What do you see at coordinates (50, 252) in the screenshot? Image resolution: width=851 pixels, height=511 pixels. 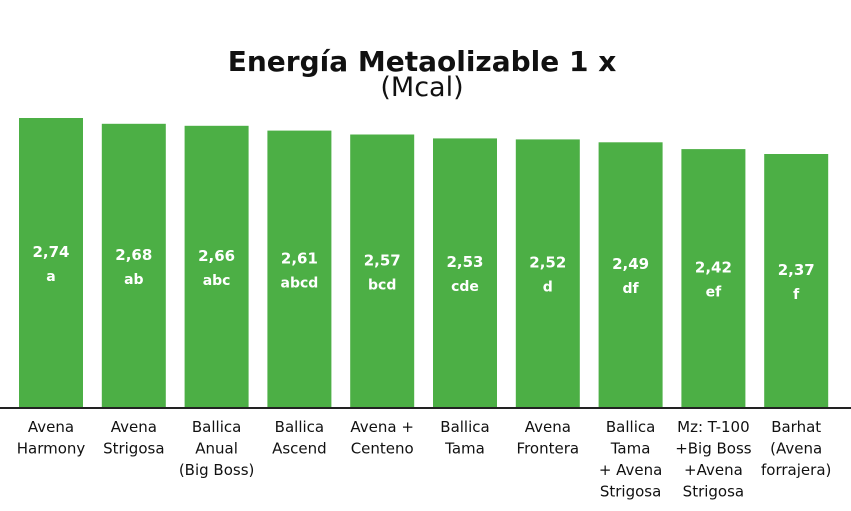 I see `bar-value-label: 2,74` at bounding box center [50, 252].